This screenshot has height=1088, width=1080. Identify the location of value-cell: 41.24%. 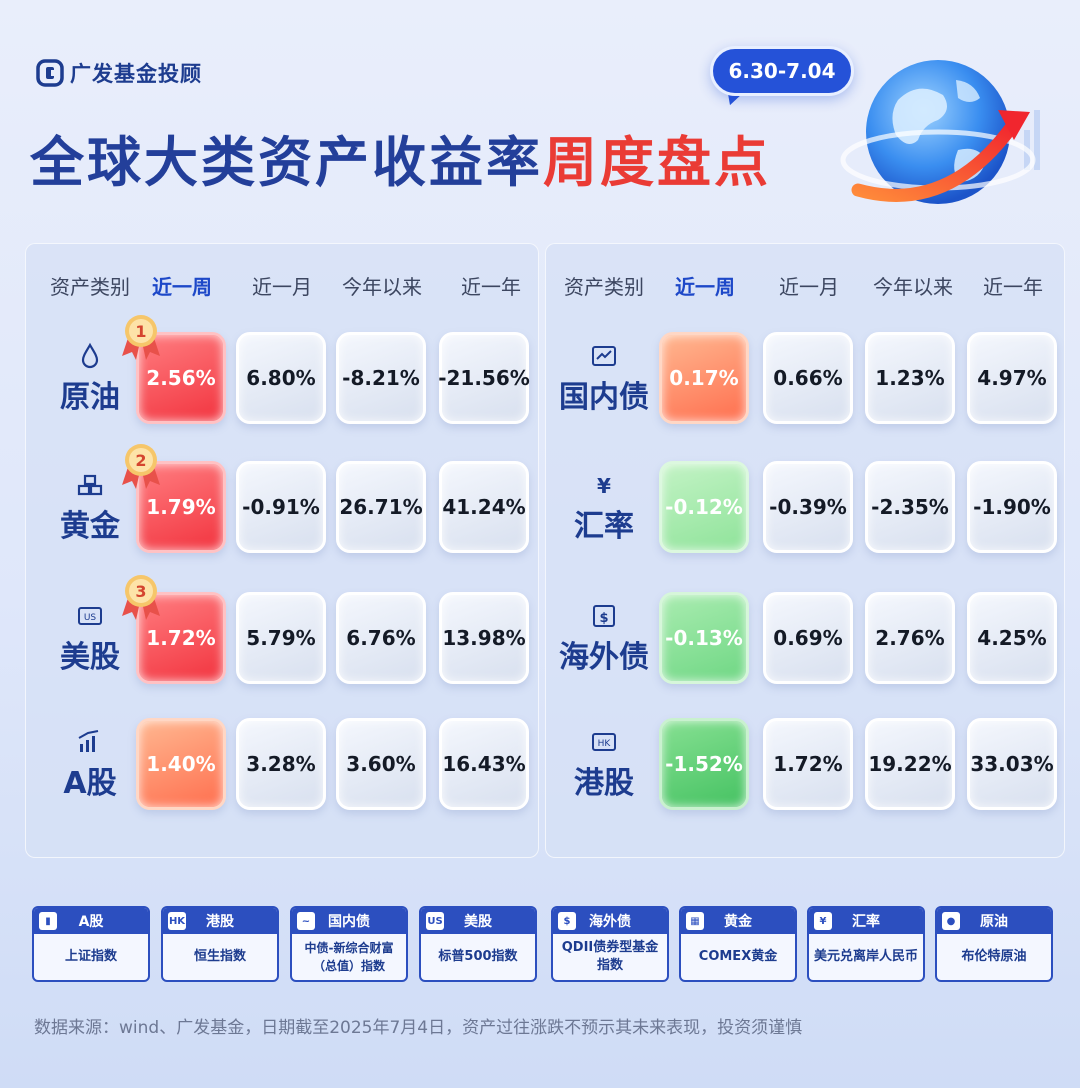
(484, 507).